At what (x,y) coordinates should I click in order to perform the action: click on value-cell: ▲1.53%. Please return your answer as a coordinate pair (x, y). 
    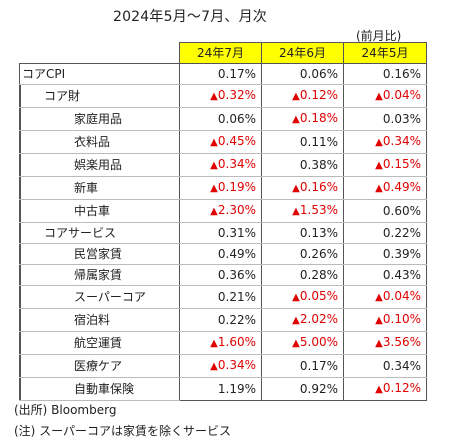
    Looking at the image, I should click on (302, 211).